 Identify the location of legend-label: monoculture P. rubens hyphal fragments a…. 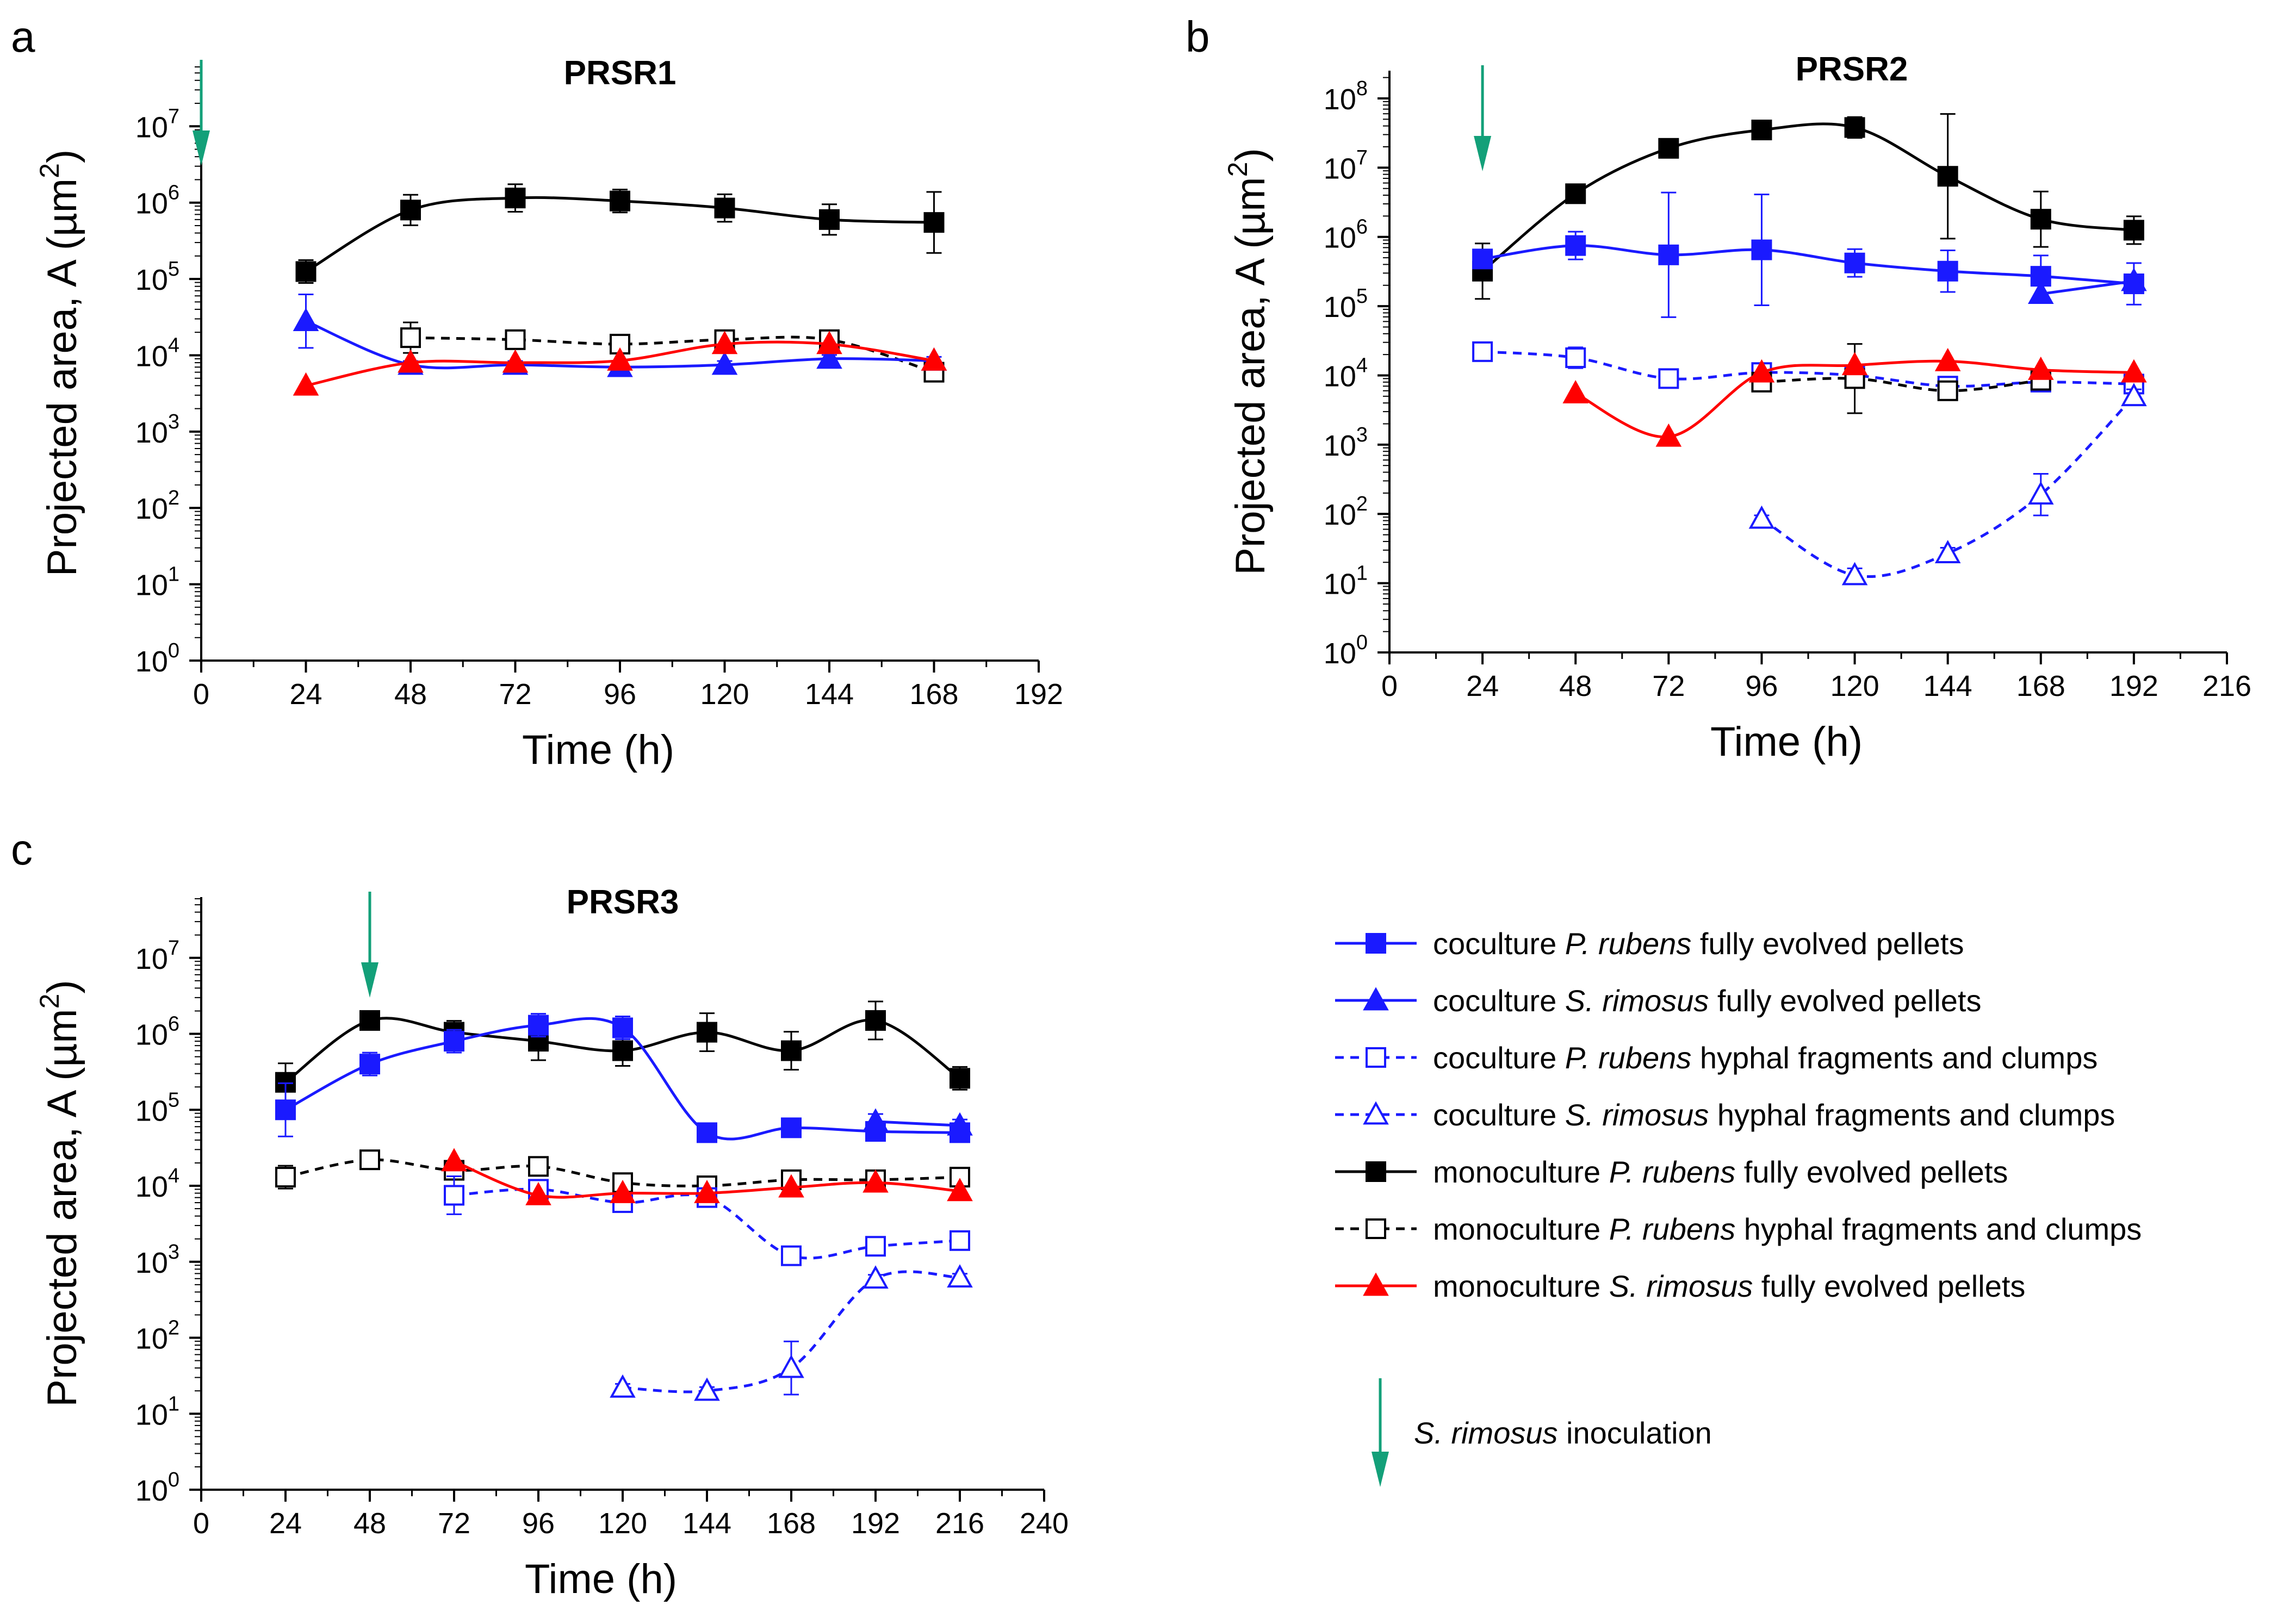
(1787, 1229).